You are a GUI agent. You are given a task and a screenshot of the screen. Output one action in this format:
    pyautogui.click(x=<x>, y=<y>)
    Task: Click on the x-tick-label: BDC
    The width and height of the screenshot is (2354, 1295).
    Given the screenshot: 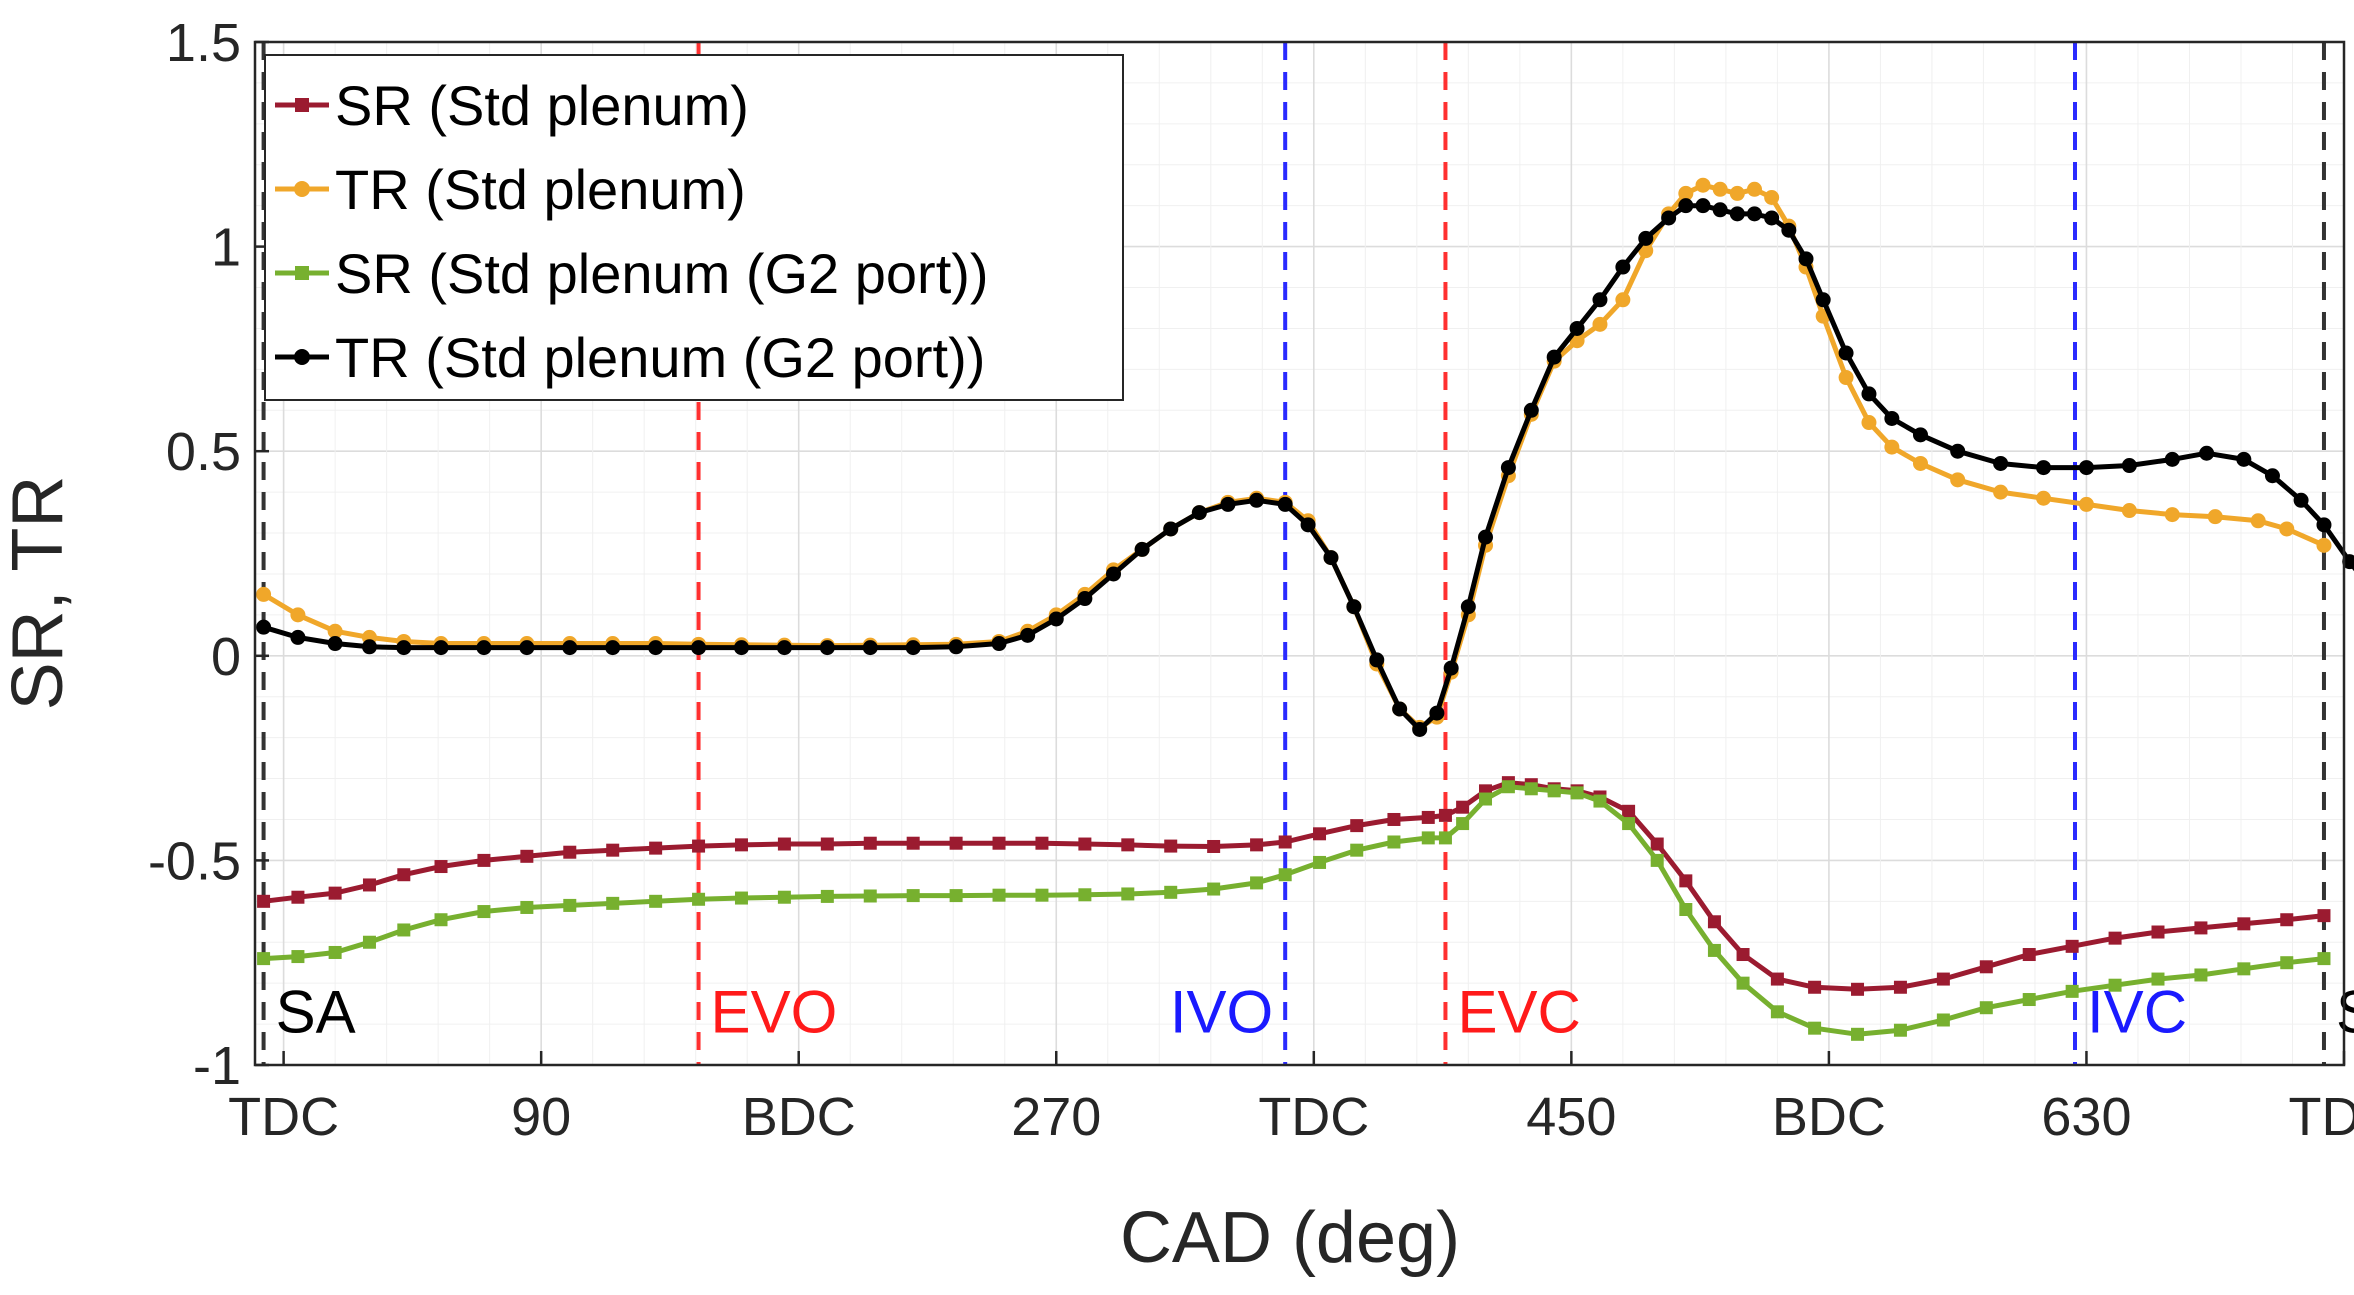 What is the action you would take?
    pyautogui.click(x=799, y=1117)
    